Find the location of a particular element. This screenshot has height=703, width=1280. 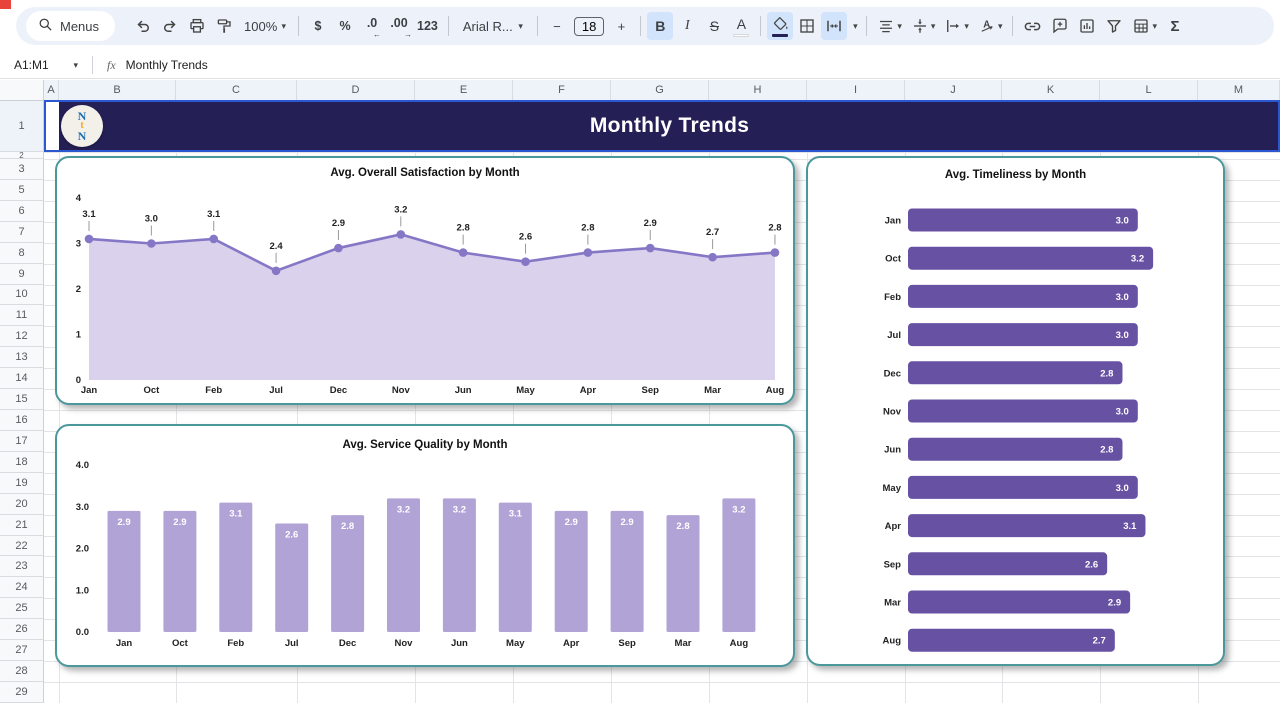

paint-format-button is located at coordinates (224, 26).